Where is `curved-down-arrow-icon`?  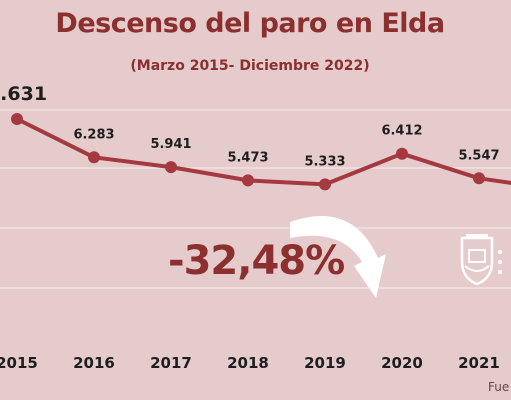 curved-down-arrow-icon is located at coordinates (338, 256).